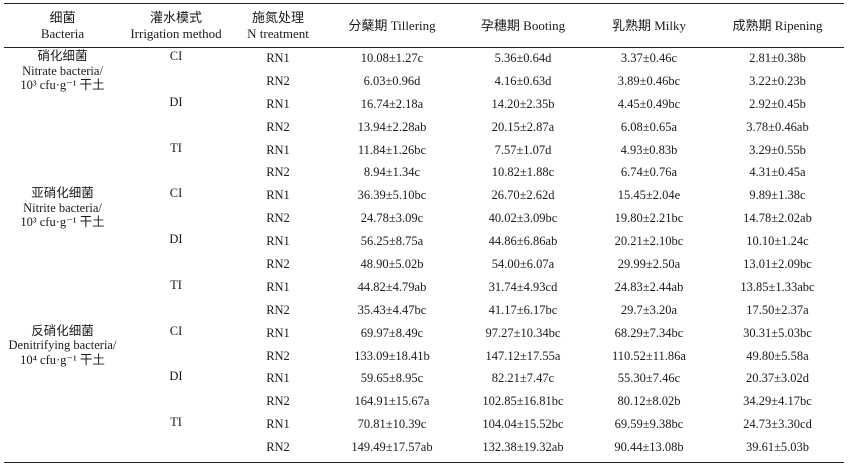  I want to click on bacteria-group-label: 硝化细菌 Nitrate bacteria/10³ cfu·g⁻¹ 干土, so click(62, 71).